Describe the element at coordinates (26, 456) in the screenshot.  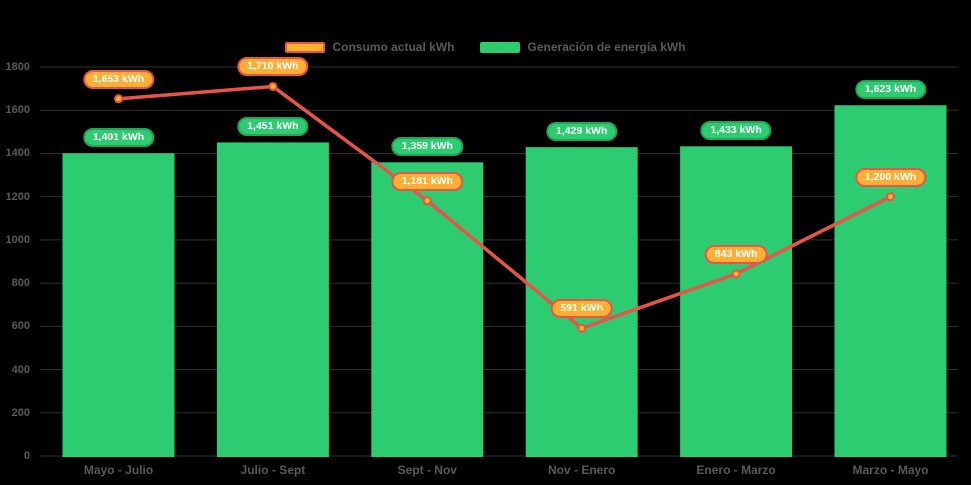
I see `y-axis-tick-label: 0` at that location.